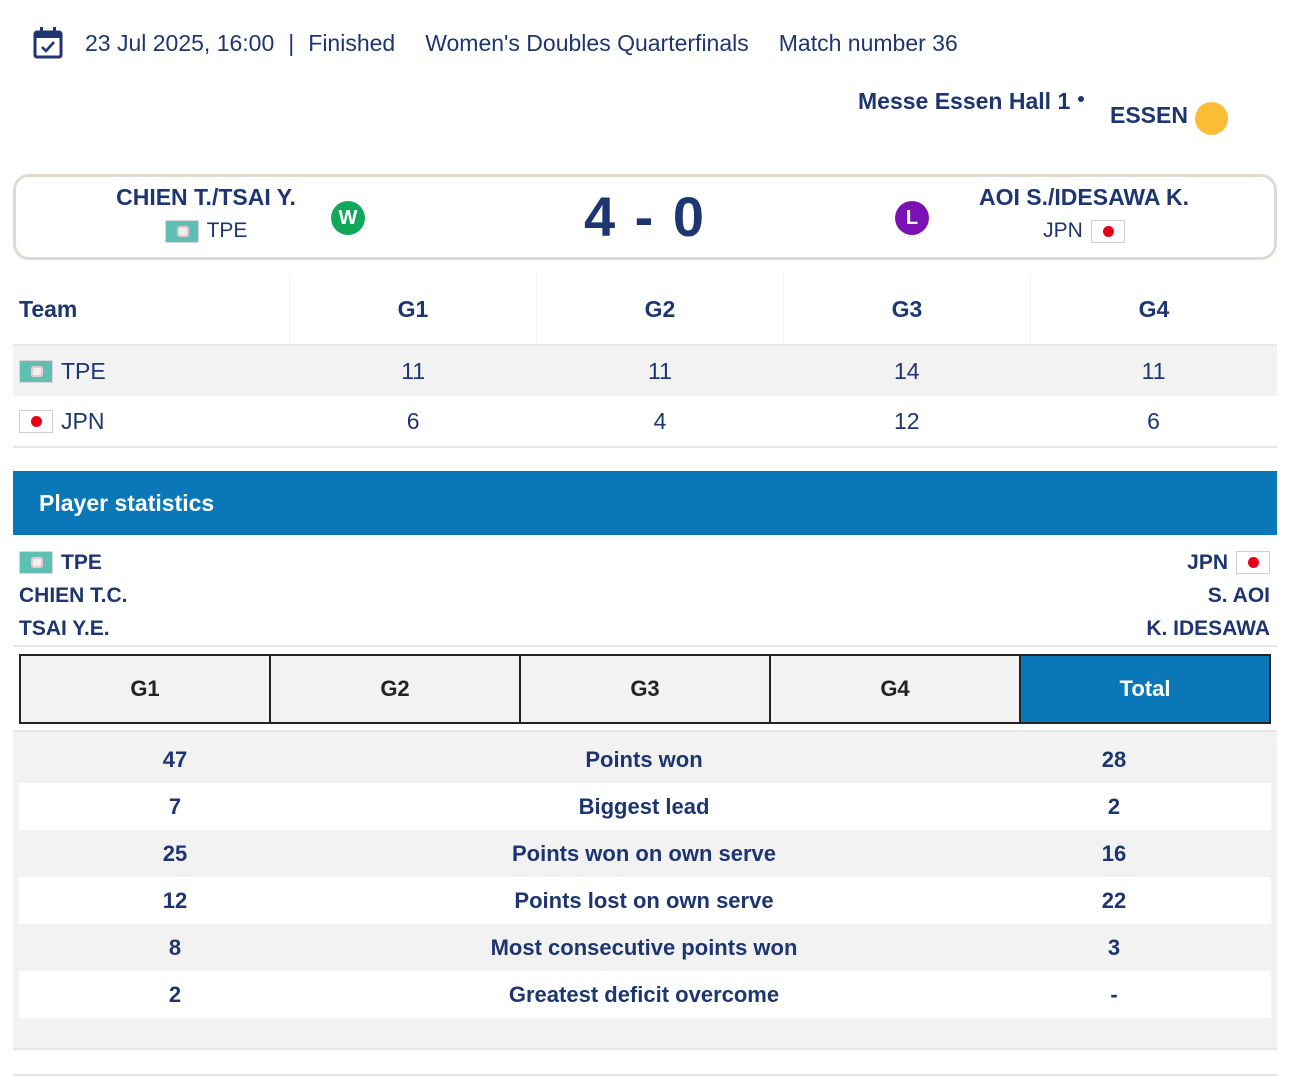 Image resolution: width=1290 pixels, height=1077 pixels. What do you see at coordinates (906, 420) in the screenshot?
I see `score-cell: 12` at bounding box center [906, 420].